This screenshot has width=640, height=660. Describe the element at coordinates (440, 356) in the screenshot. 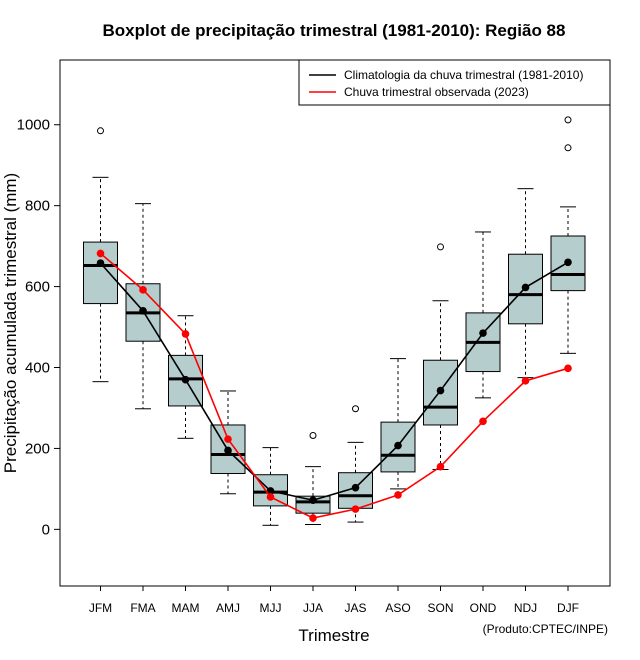

I see `box-son` at that location.